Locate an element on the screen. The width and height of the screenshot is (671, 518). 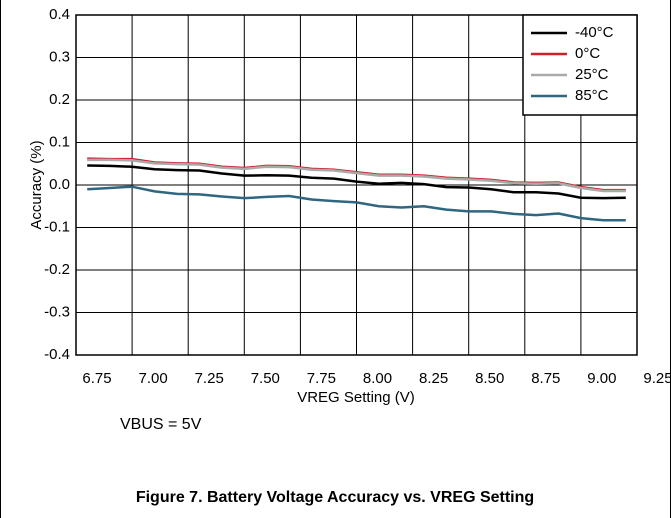
y-tick-label: 0.3 is located at coordinates (59, 56).